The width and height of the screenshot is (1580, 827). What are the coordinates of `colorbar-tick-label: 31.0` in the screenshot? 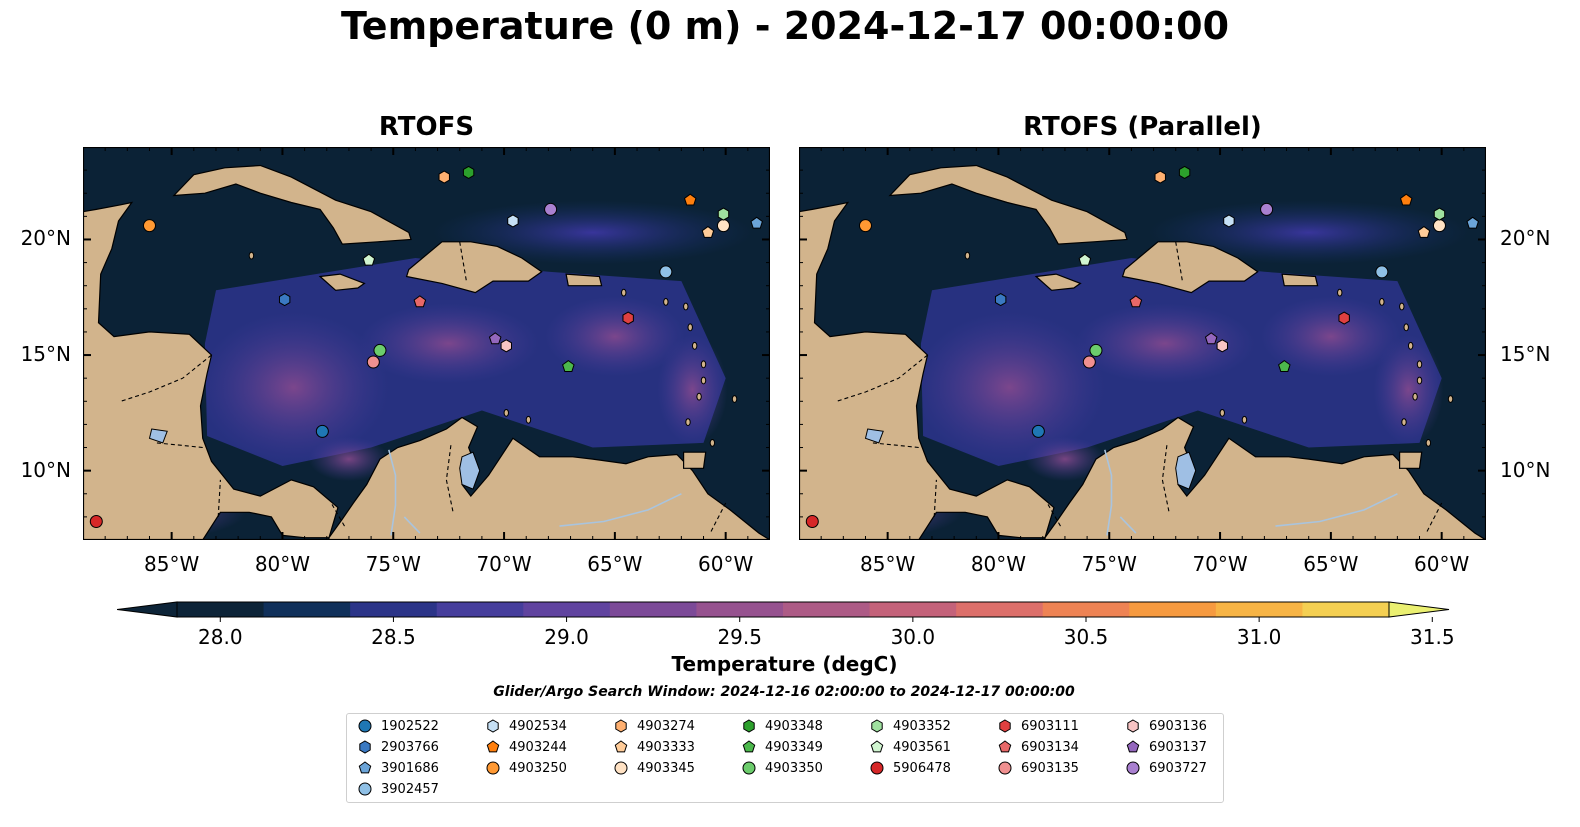 It's located at (1259, 637).